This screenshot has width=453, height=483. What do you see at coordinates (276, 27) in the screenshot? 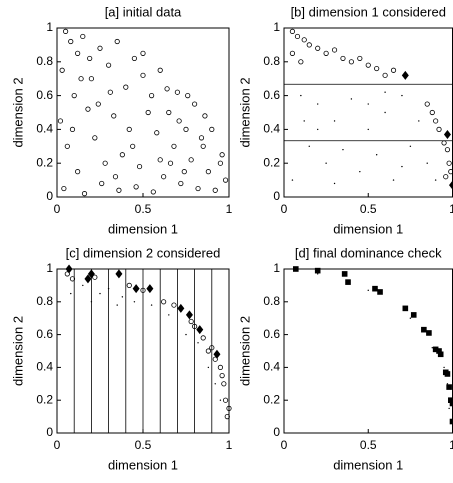
I see `y-tick-label: 1` at bounding box center [276, 27].